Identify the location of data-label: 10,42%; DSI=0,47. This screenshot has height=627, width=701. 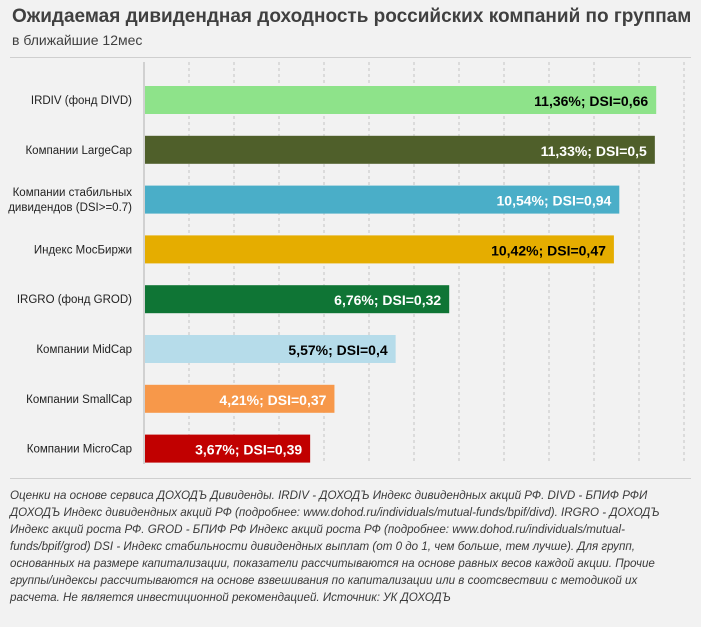
(548, 250).